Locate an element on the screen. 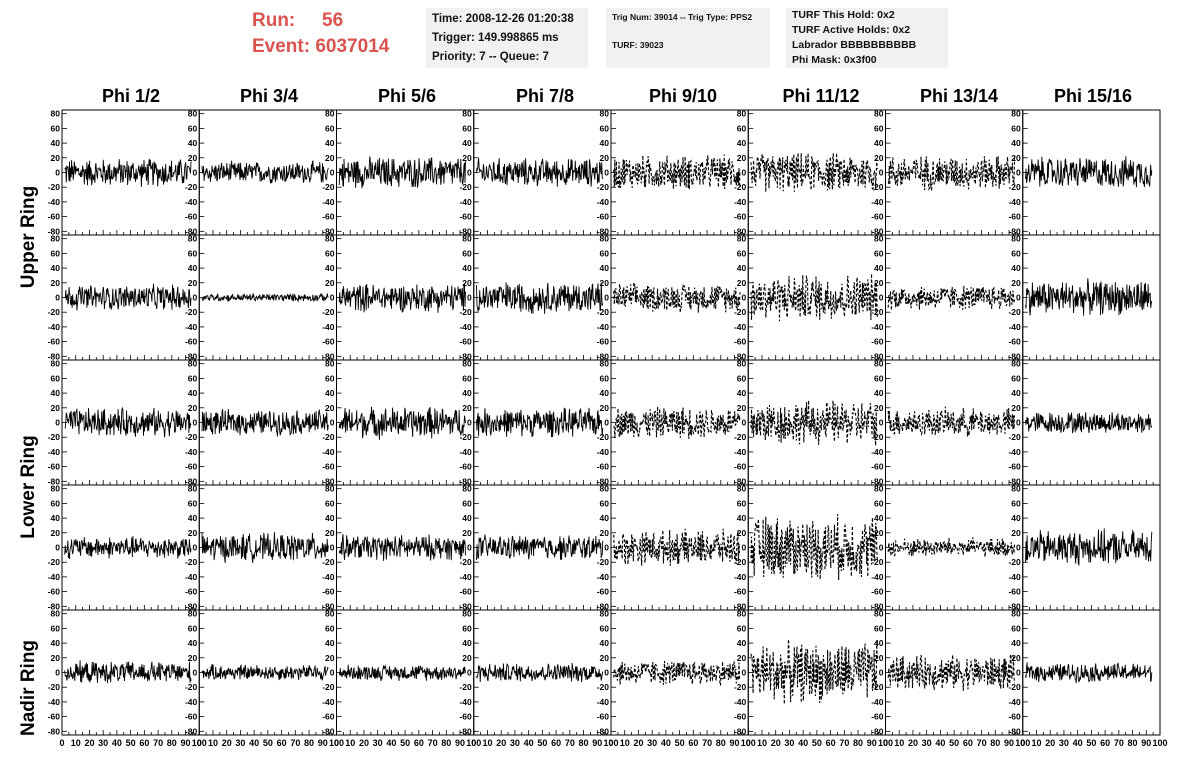 This screenshot has height=772, width=1196. x-tick-label: 80 is located at coordinates (584, 743).